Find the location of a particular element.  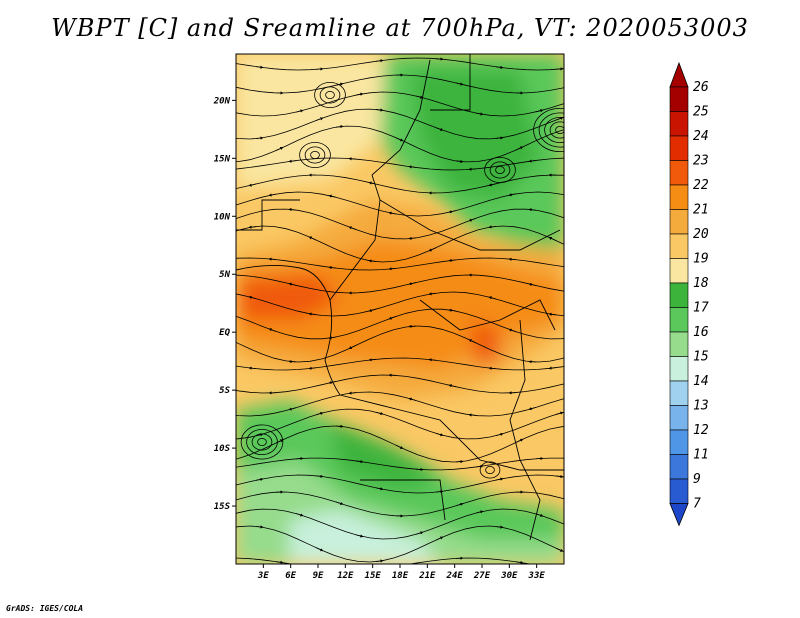

lon-tick-label: 30E is located at coordinates (509, 576).